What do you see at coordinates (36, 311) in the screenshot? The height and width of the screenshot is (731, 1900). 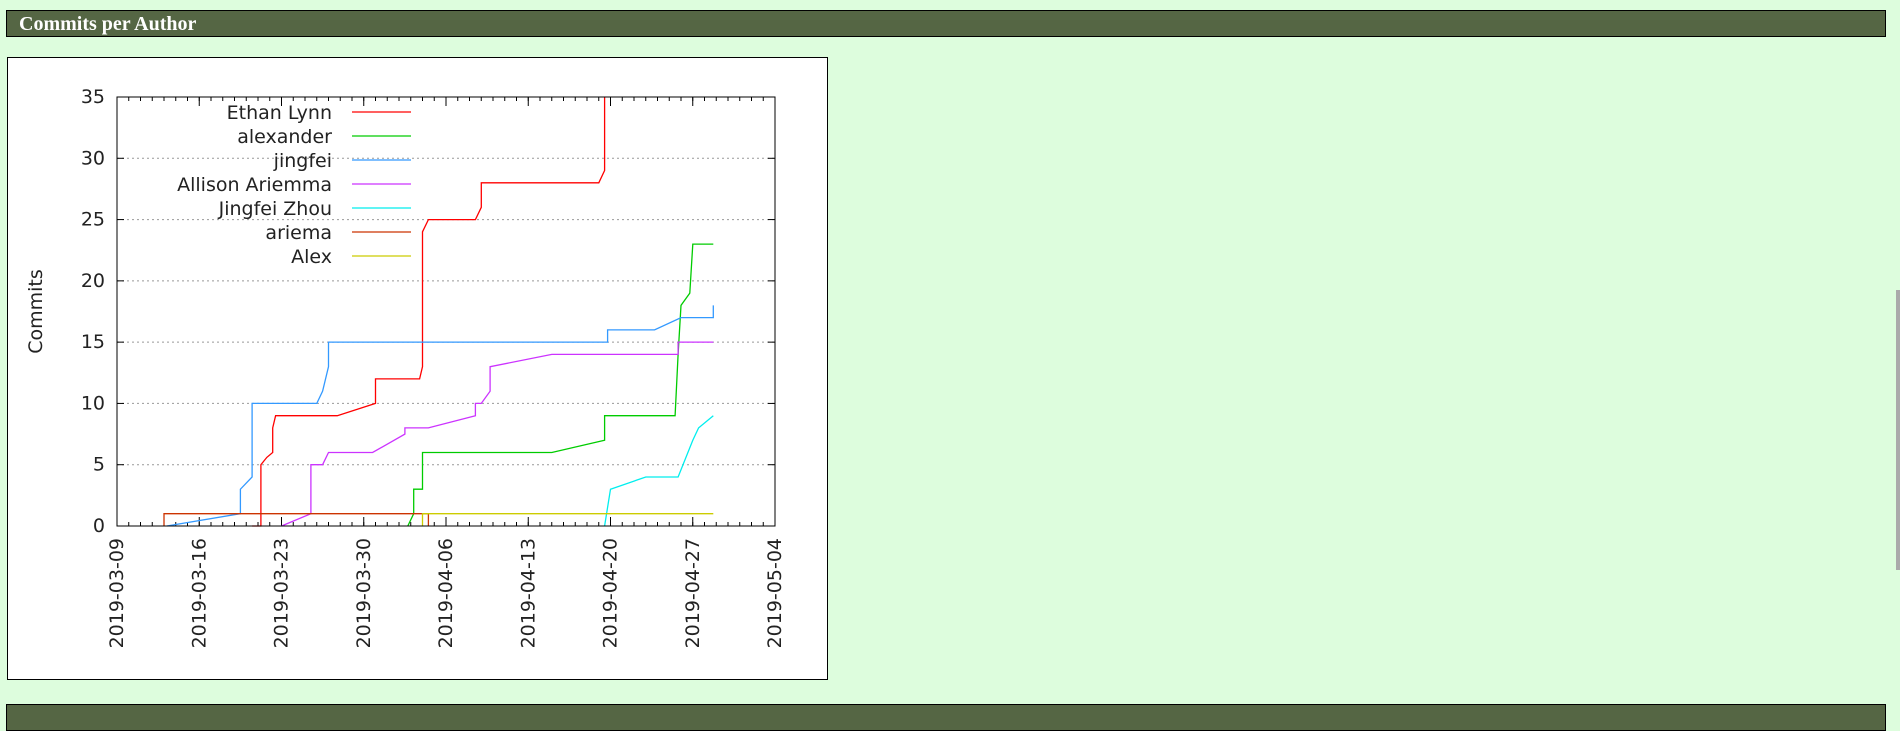 I see `y-axis-label: Commits` at bounding box center [36, 311].